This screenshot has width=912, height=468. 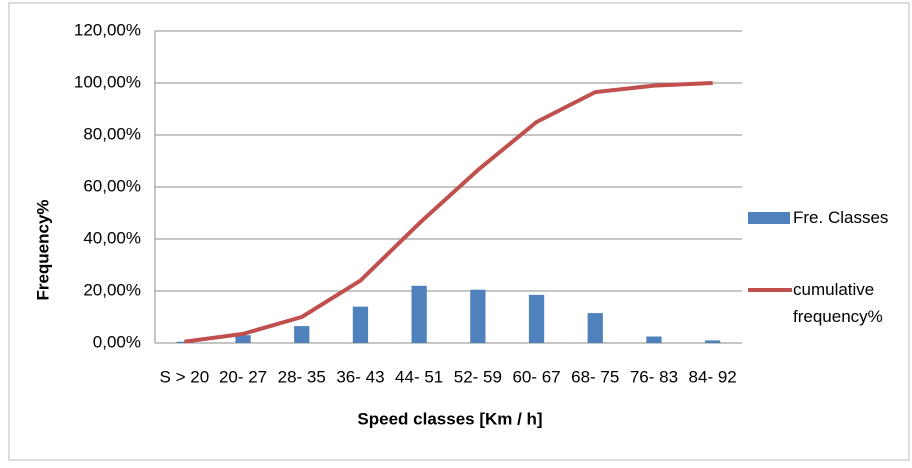 I want to click on legend-label: Fre. Classes, so click(x=841, y=217).